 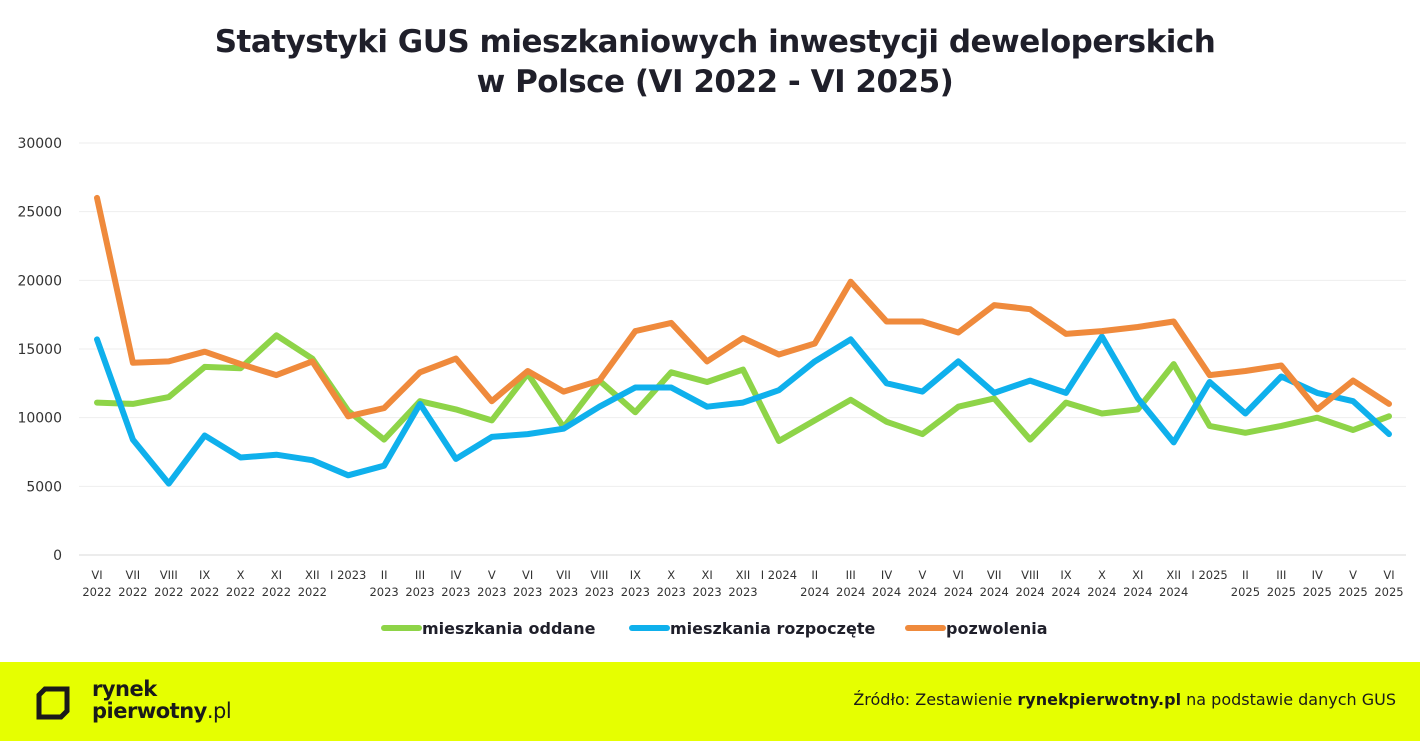 What do you see at coordinates (710, 701) in the screenshot?
I see `footer-bar` at bounding box center [710, 701].